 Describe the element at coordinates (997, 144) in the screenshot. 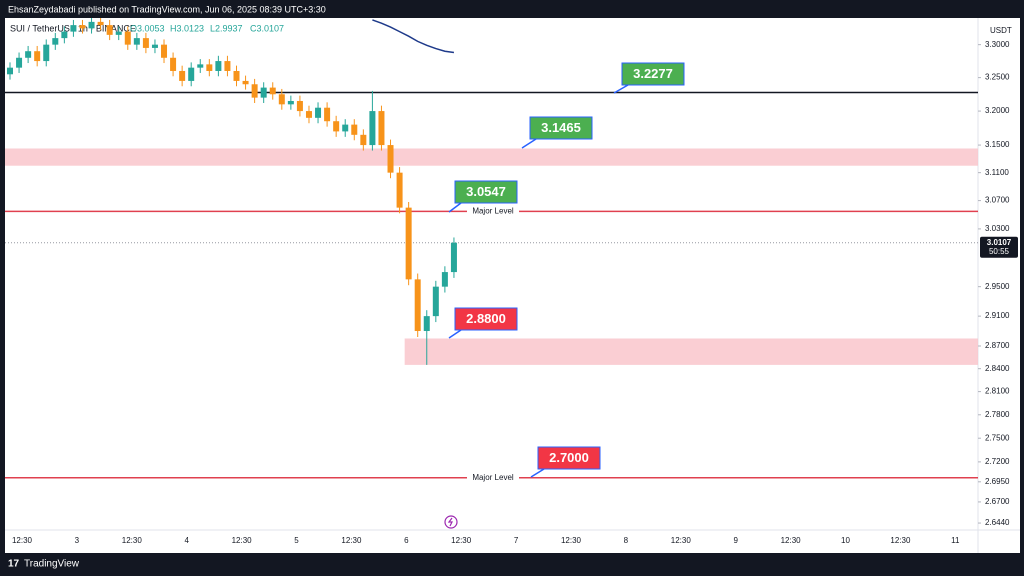

I see `y-tick-label: 3.1500` at that location.